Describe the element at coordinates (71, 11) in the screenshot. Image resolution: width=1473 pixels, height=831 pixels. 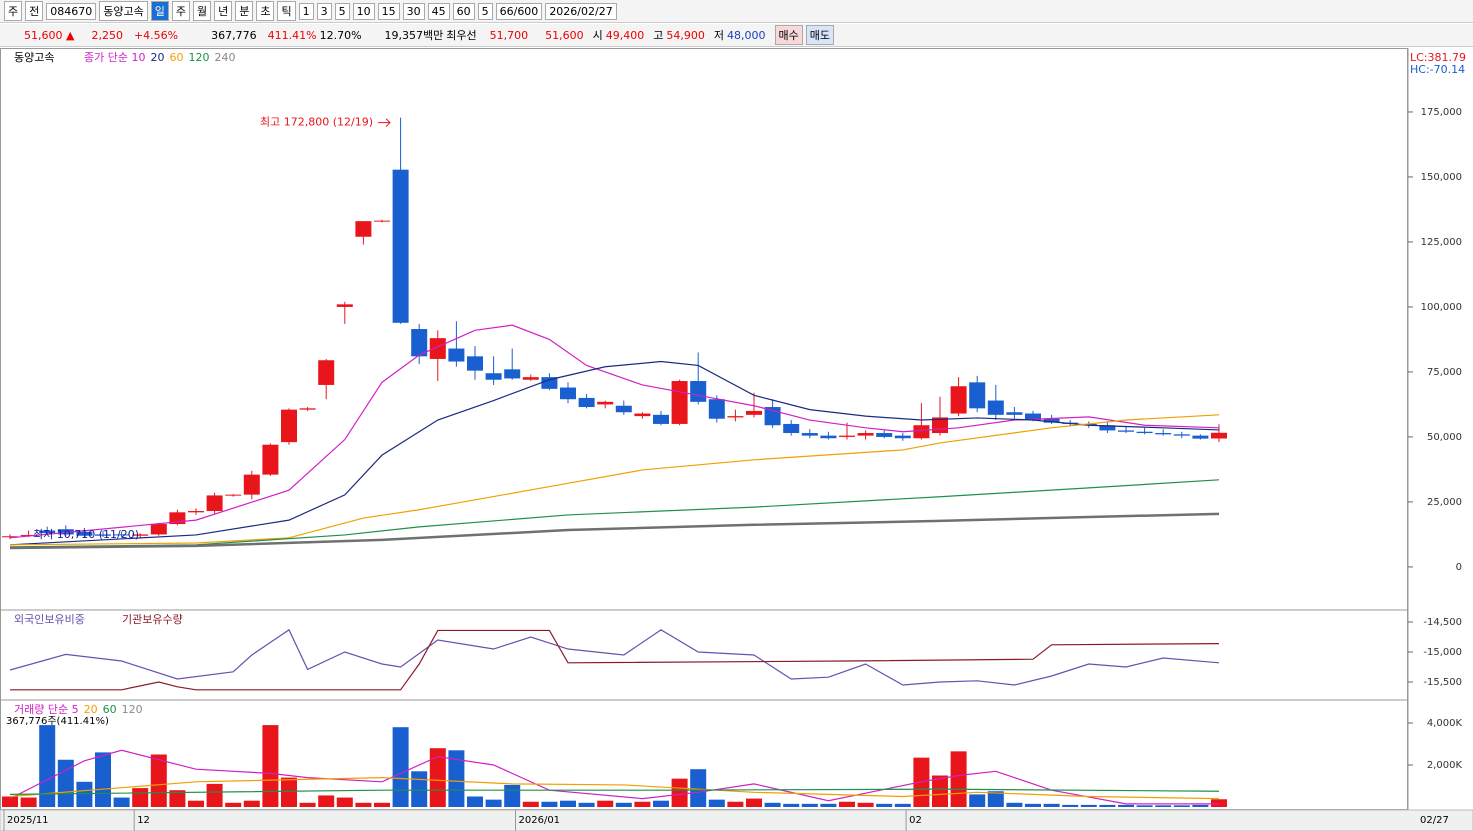
I see `toolbar-item: 084670` at that location.